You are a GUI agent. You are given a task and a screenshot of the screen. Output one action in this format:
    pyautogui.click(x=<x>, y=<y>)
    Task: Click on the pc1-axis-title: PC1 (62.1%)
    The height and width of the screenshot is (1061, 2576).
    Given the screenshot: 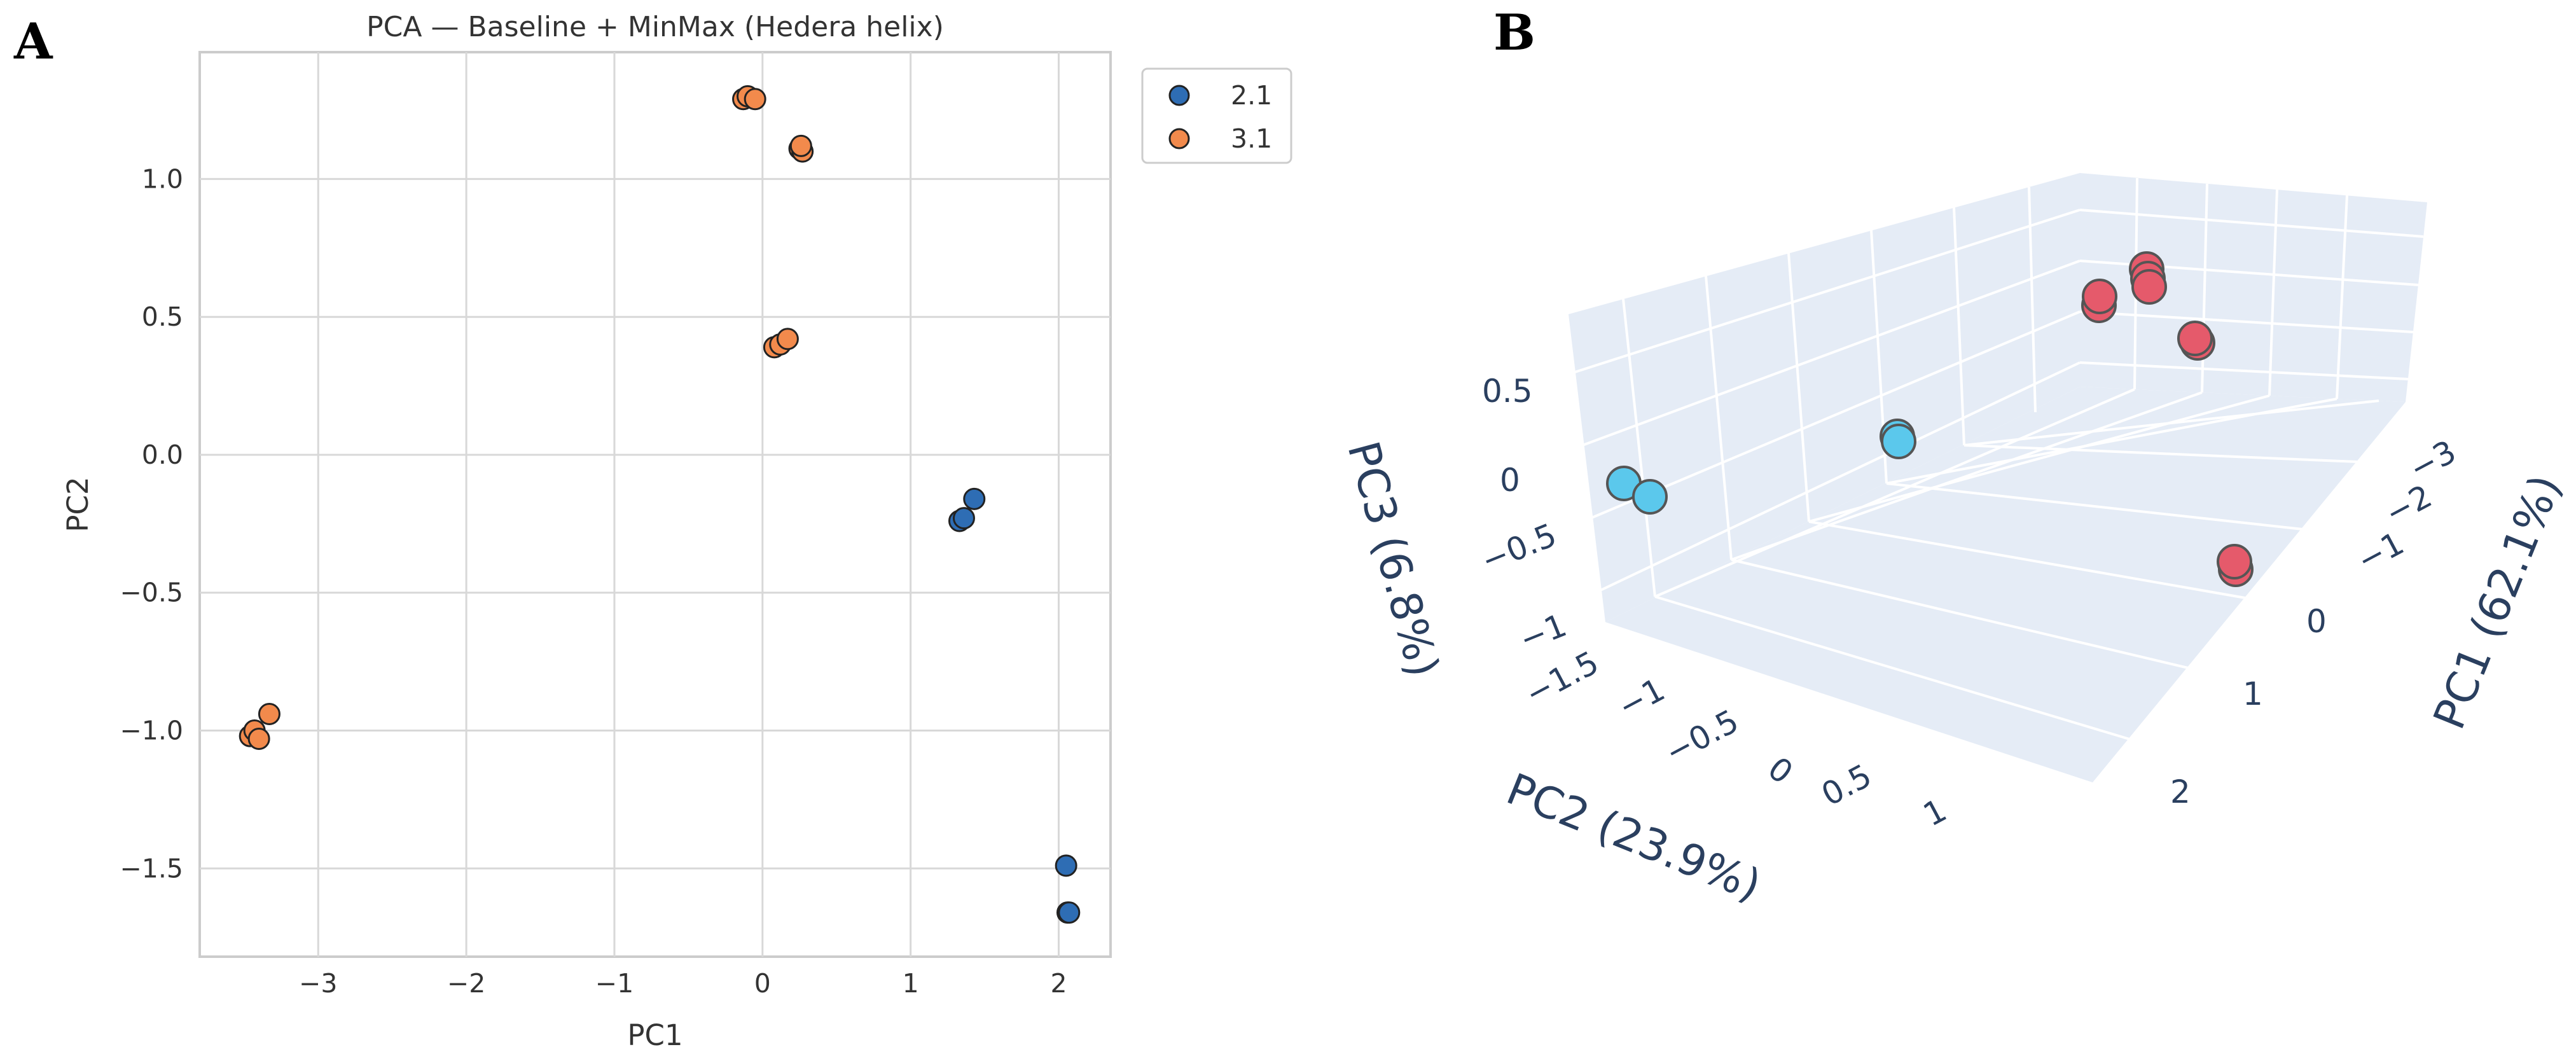 What is the action you would take?
    pyautogui.click(x=2498, y=602)
    